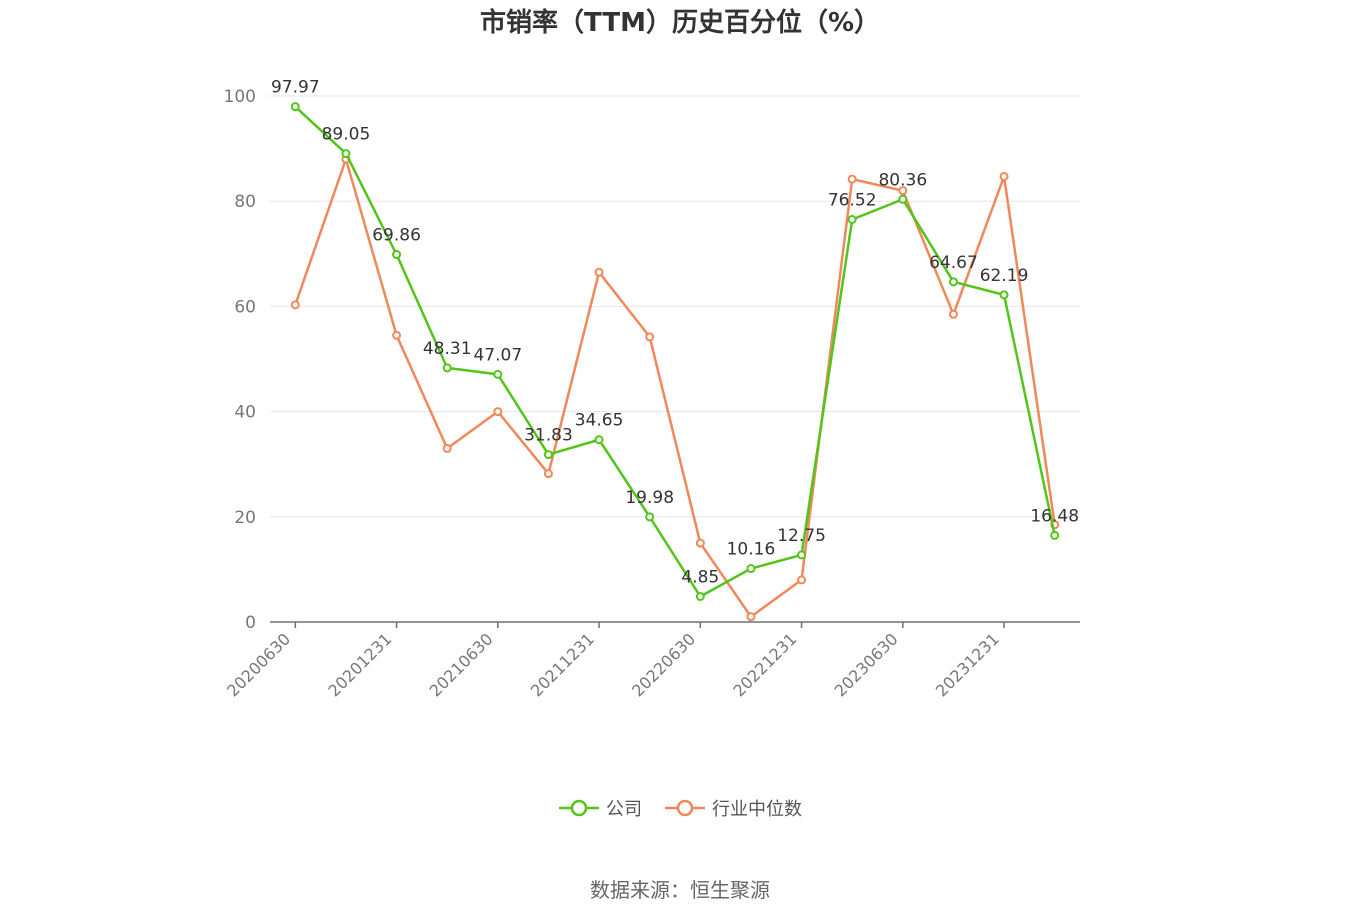  What do you see at coordinates (1004, 276) in the screenshot?
I see `data-label: 62.19` at bounding box center [1004, 276].